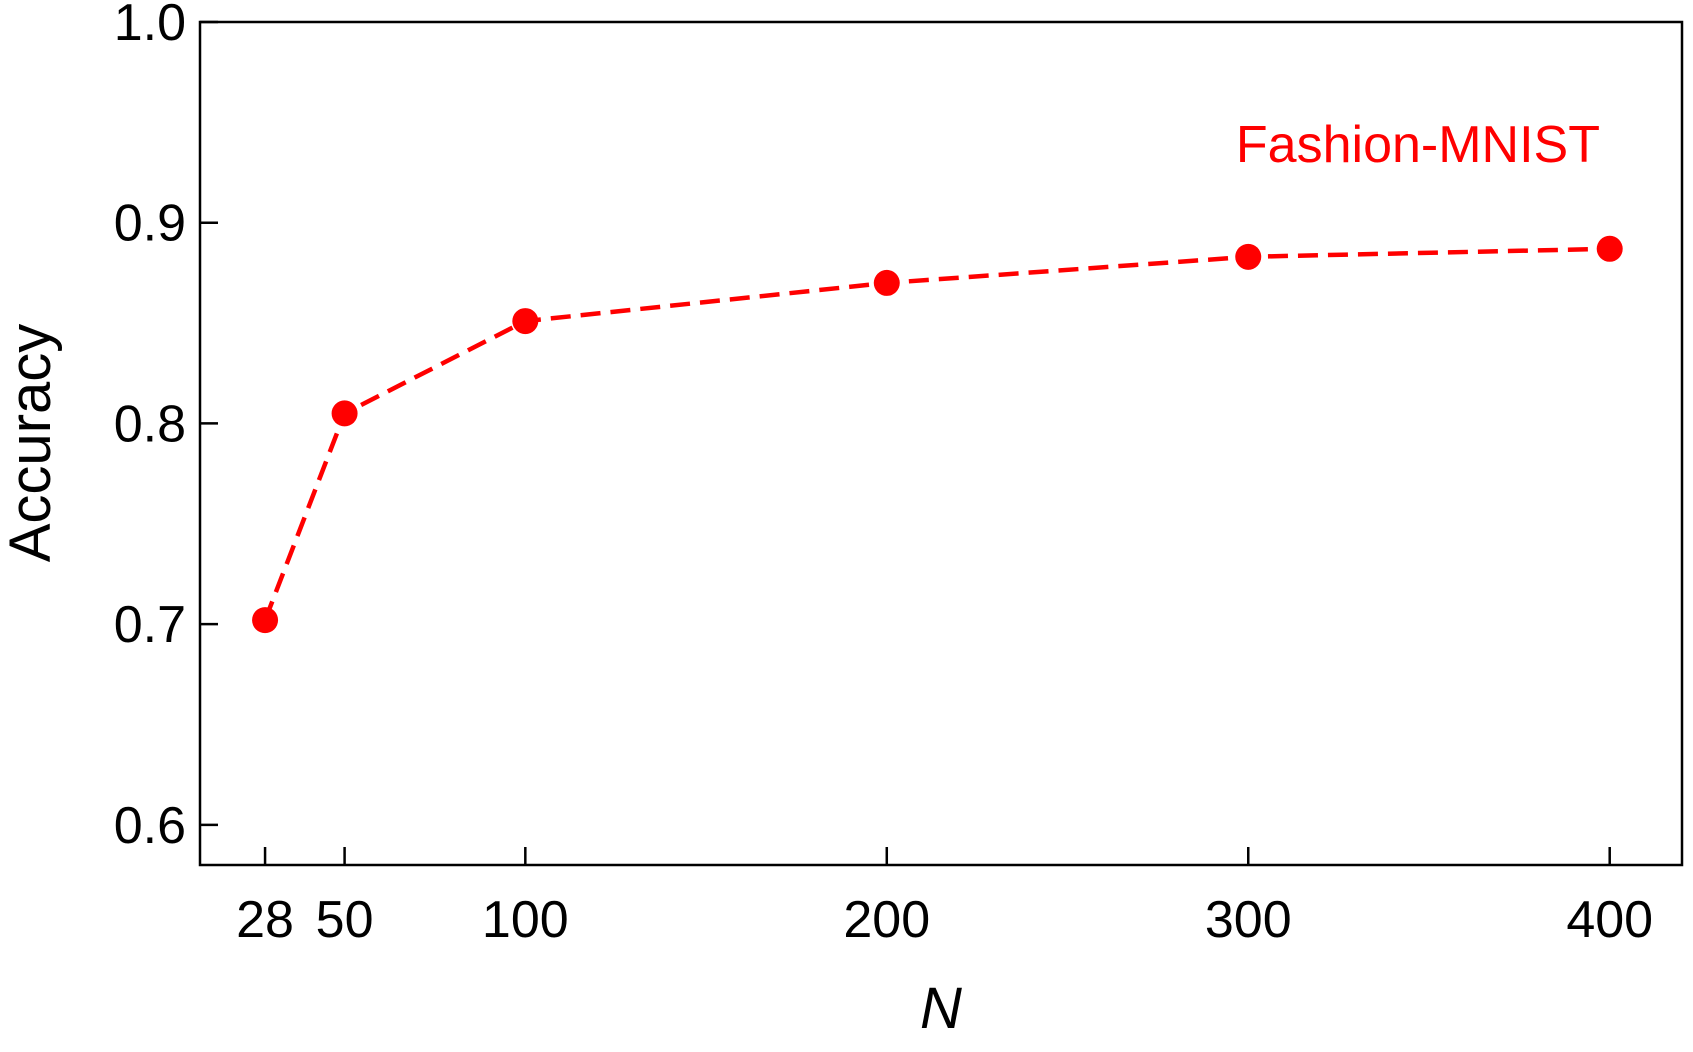  Describe the element at coordinates (1418, 145) in the screenshot. I see `dataset-annotation: Fashion-MNIST` at that location.